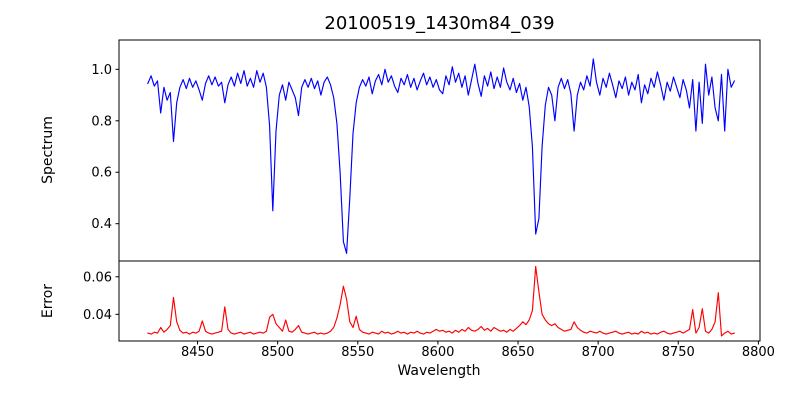 The width and height of the screenshot is (800, 400). What do you see at coordinates (598, 352) in the screenshot?
I see `x-tick-label: 8700` at bounding box center [598, 352].